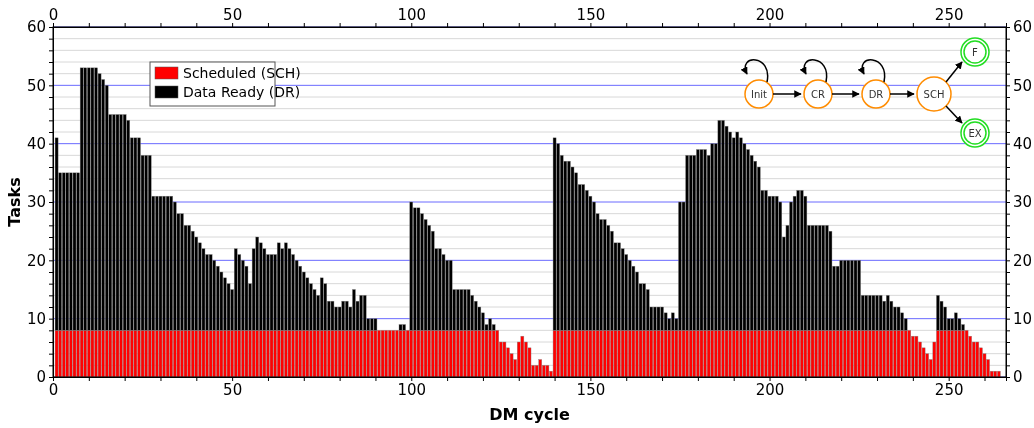 The image size is (1034, 428). What do you see at coordinates (1023, 202) in the screenshot?
I see `y2-tick-label: 30` at bounding box center [1023, 202].